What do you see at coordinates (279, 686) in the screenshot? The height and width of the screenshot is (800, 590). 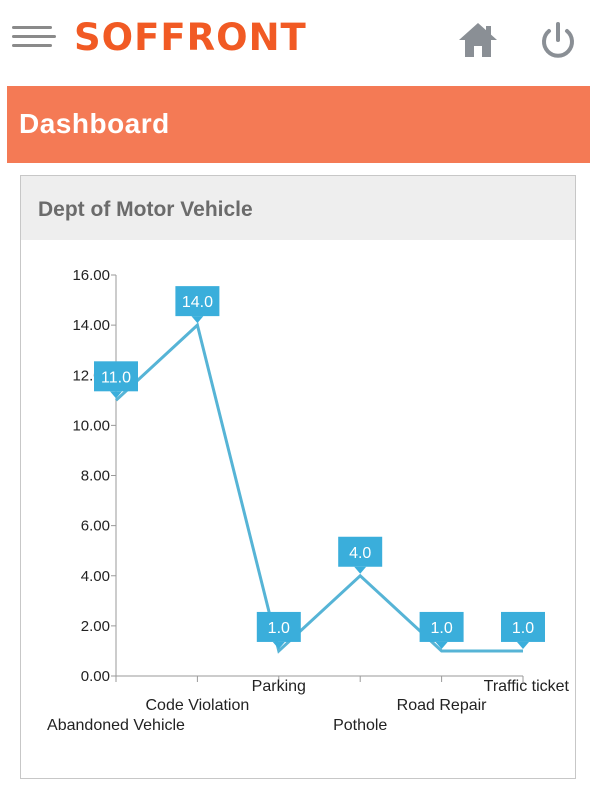 I see `x-category-label: Parking` at bounding box center [279, 686].